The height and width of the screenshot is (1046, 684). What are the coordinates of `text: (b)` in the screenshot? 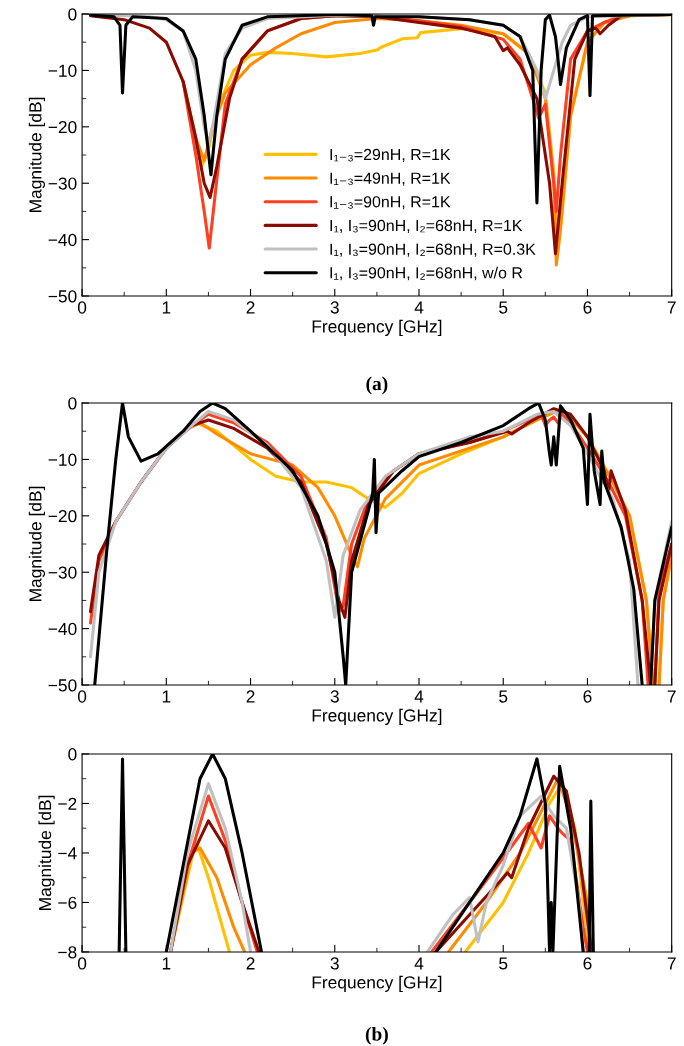 It's located at (376, 1035).